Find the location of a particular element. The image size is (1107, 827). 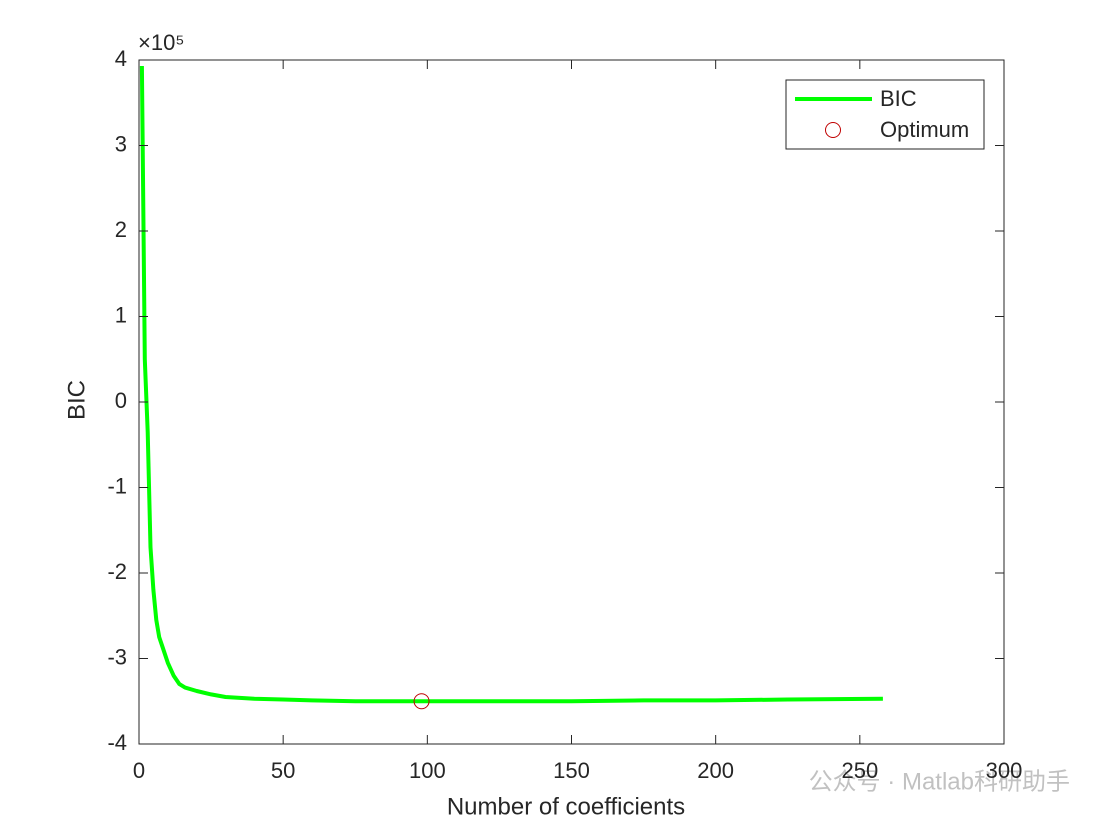

y-axis-label: BIC is located at coordinates (76, 400).